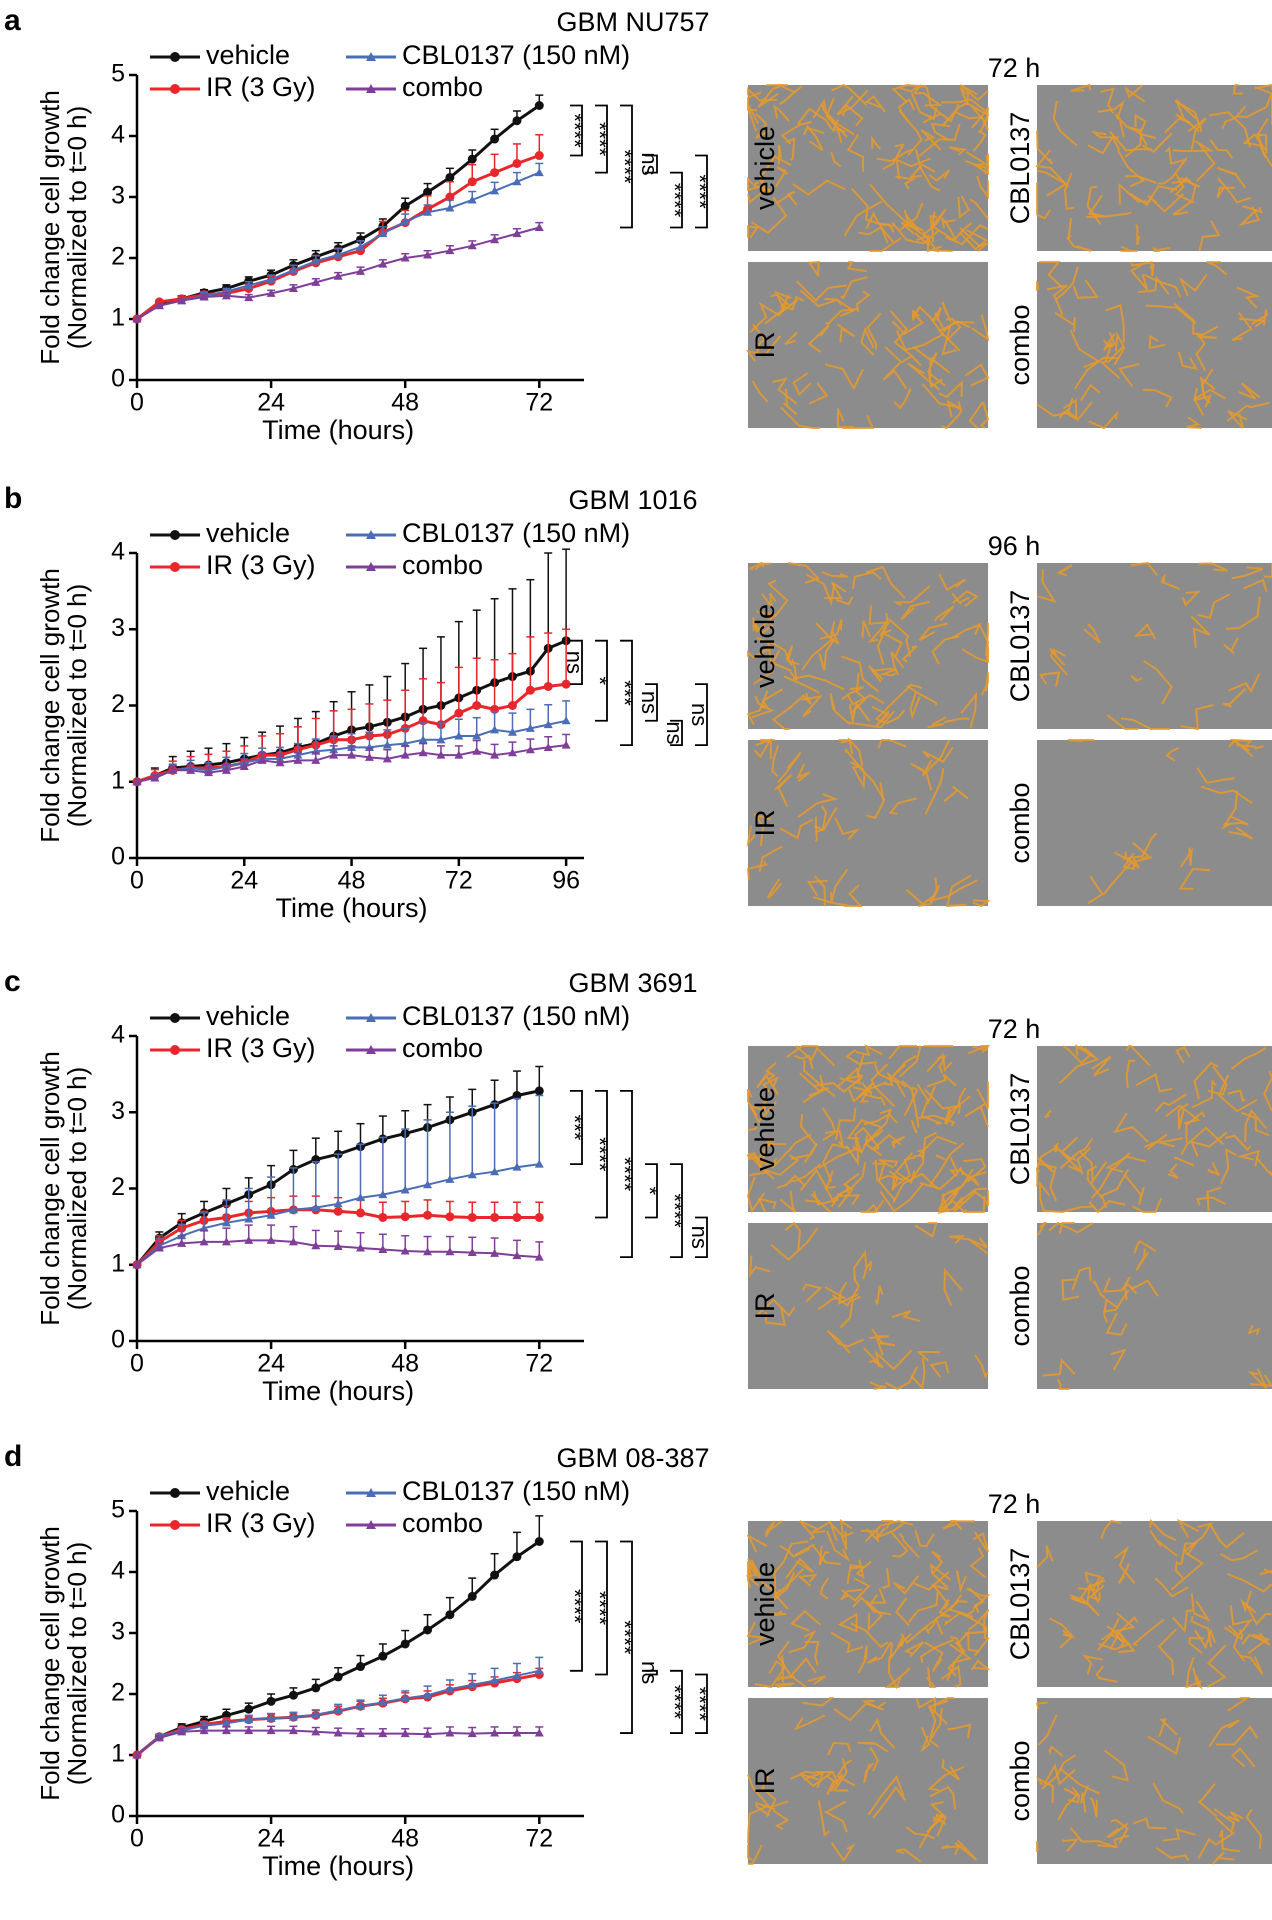  What do you see at coordinates (271, 1364) in the screenshot?
I see `x-tick-label: 24` at bounding box center [271, 1364].